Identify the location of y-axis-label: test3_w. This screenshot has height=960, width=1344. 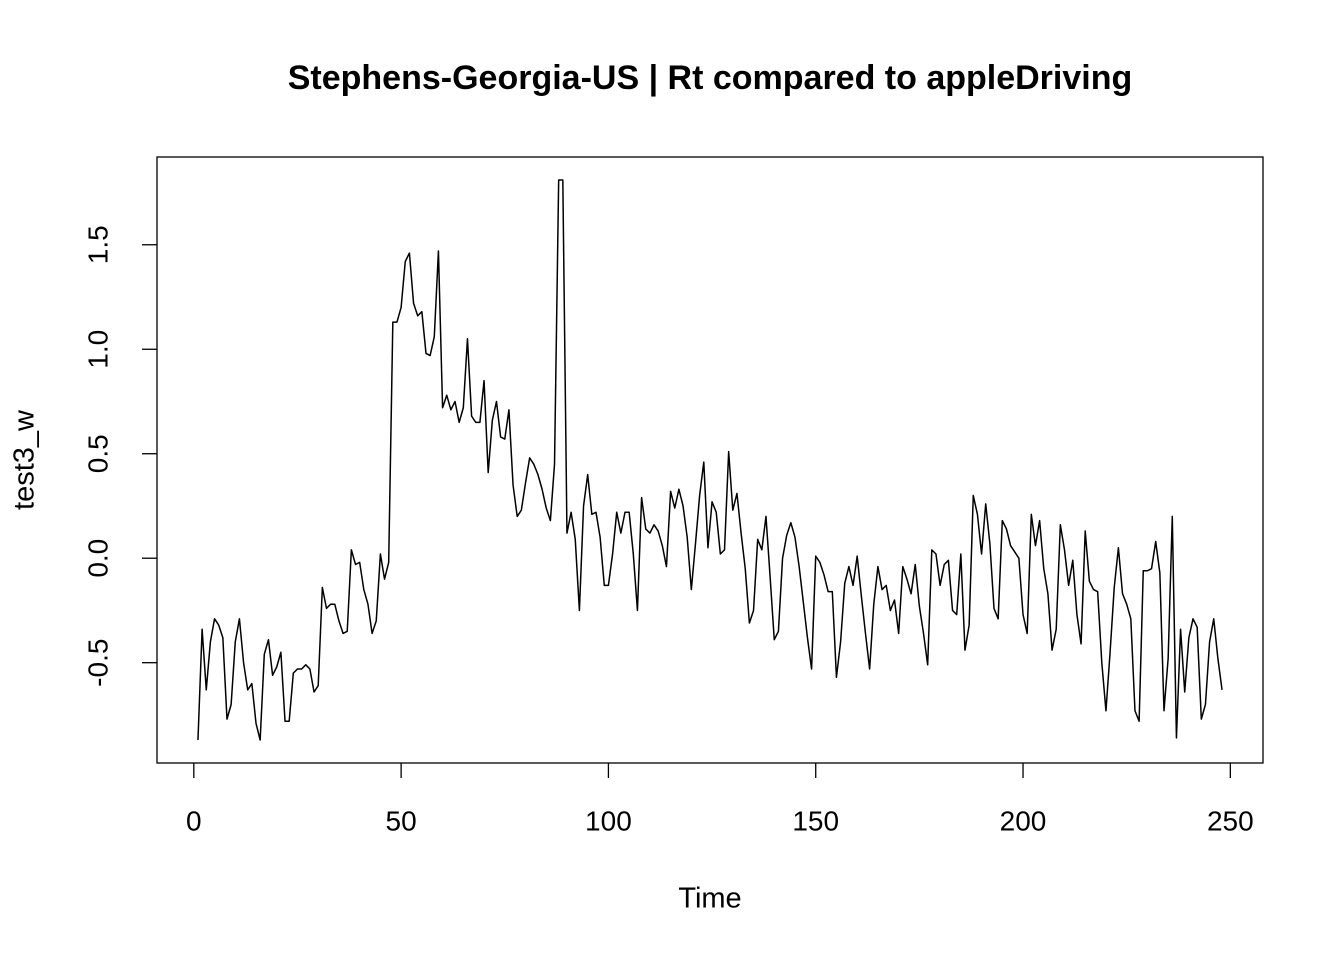
(25, 459).